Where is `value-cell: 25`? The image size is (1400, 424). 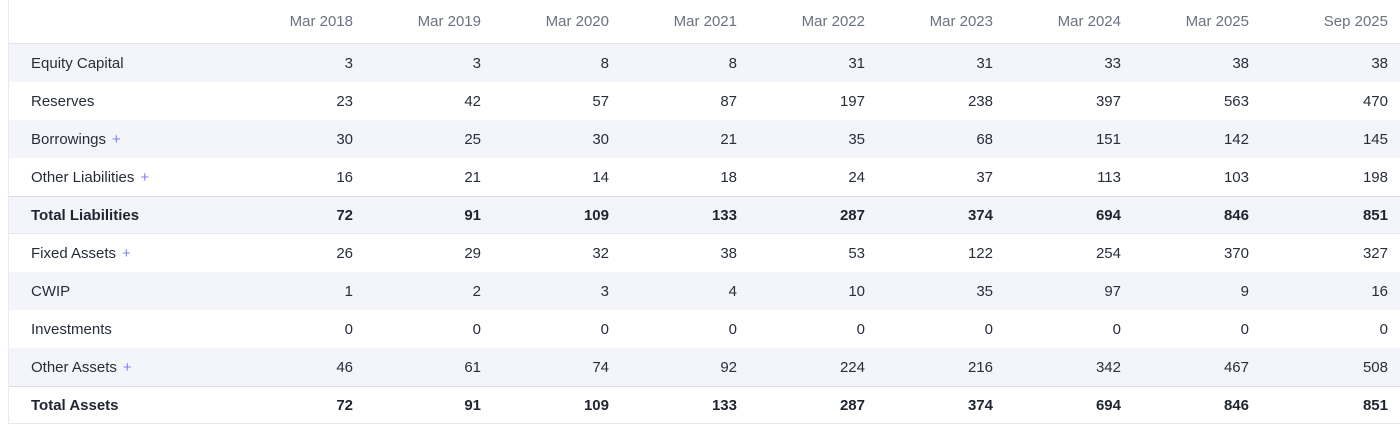 value-cell: 25 is located at coordinates (429, 139).